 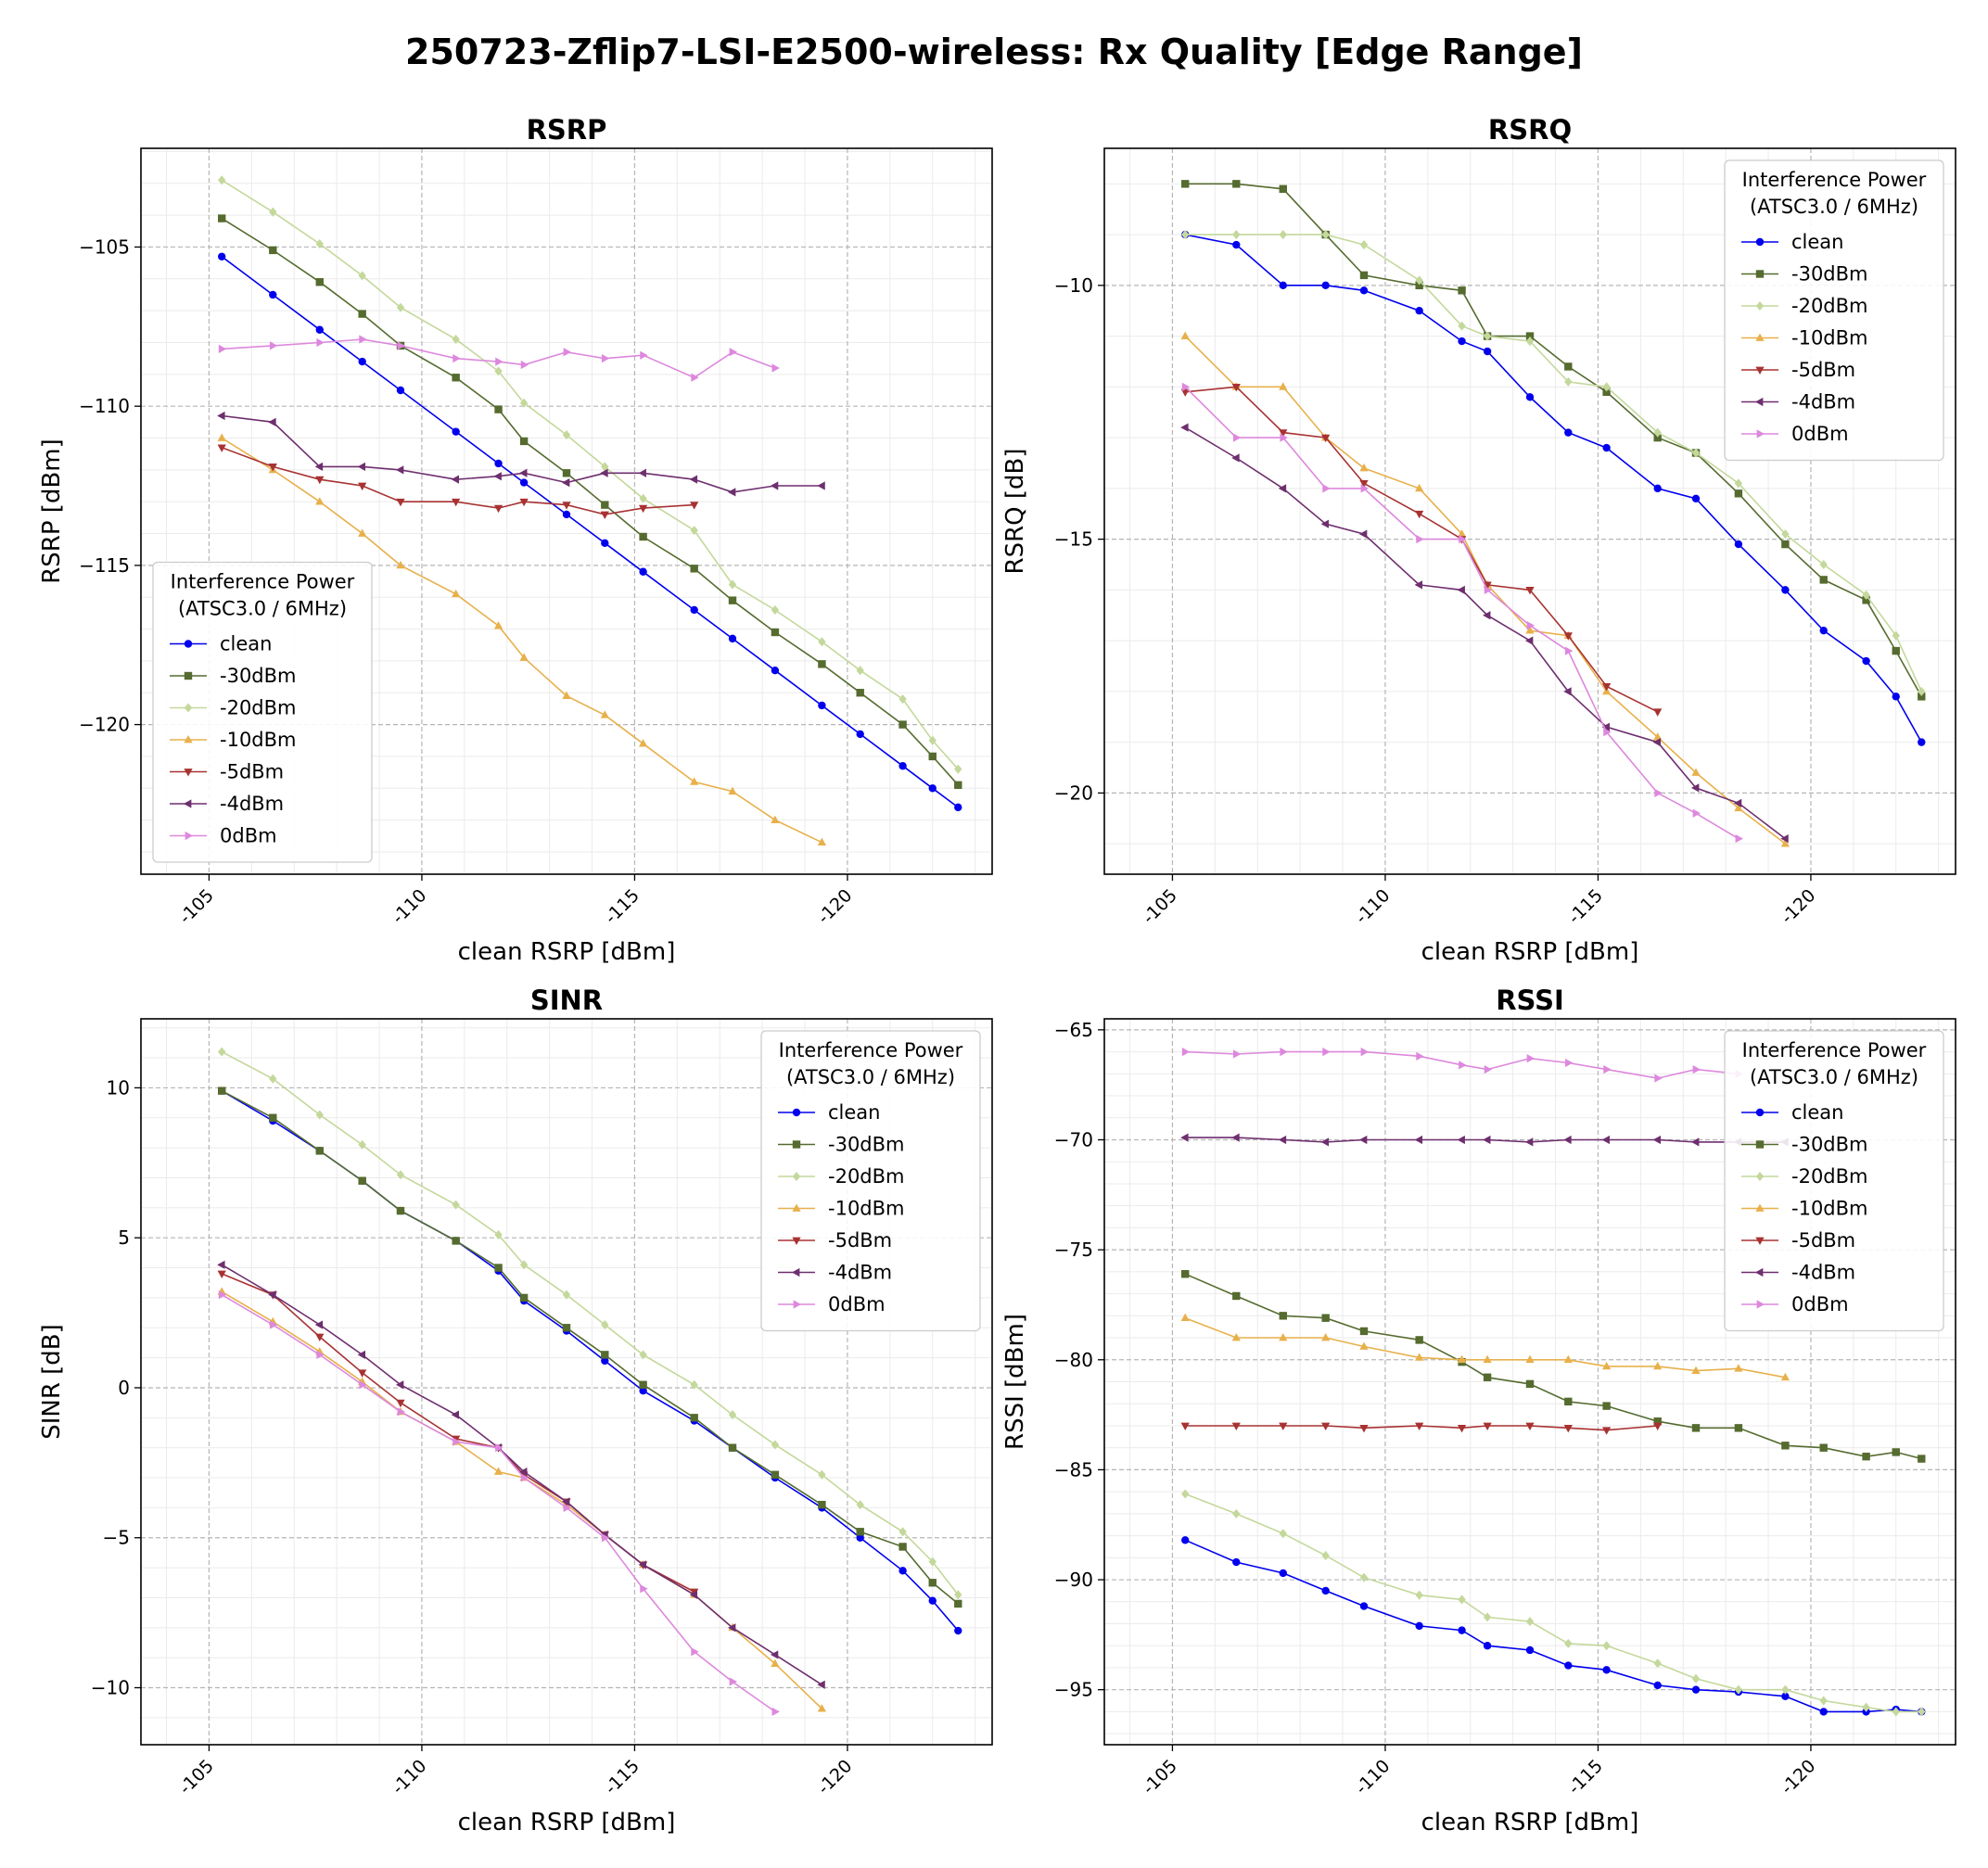 I want to click on legend-label: -30dBm, so click(x=866, y=1145).